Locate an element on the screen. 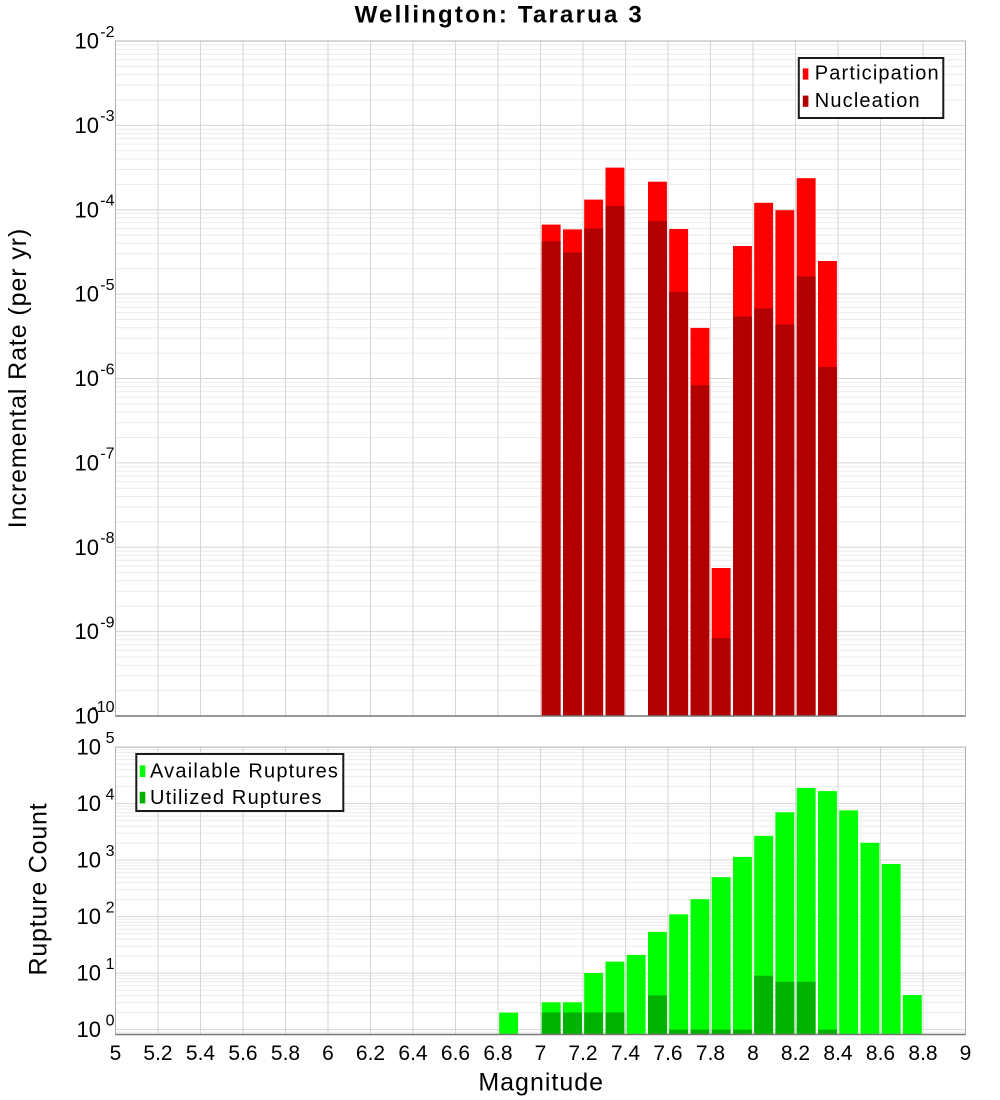 The width and height of the screenshot is (1000, 1100). svg-text: Nucleation is located at coordinates (868, 101).